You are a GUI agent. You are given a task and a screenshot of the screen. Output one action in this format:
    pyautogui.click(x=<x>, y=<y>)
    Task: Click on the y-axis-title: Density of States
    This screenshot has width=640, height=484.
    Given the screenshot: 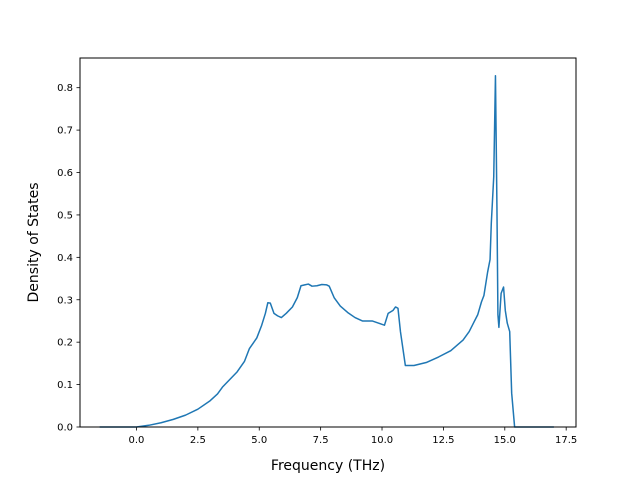 What is the action you would take?
    pyautogui.click(x=34, y=243)
    